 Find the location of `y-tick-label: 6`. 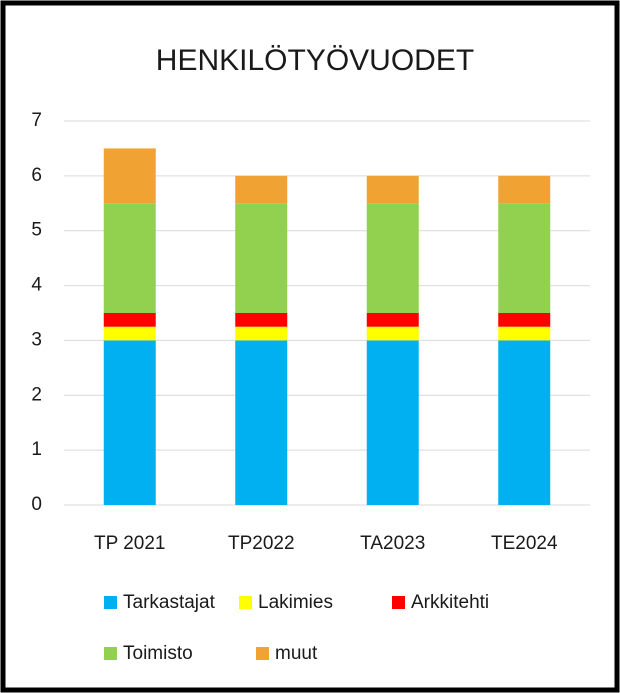

y-tick-label: 6 is located at coordinates (36, 175).